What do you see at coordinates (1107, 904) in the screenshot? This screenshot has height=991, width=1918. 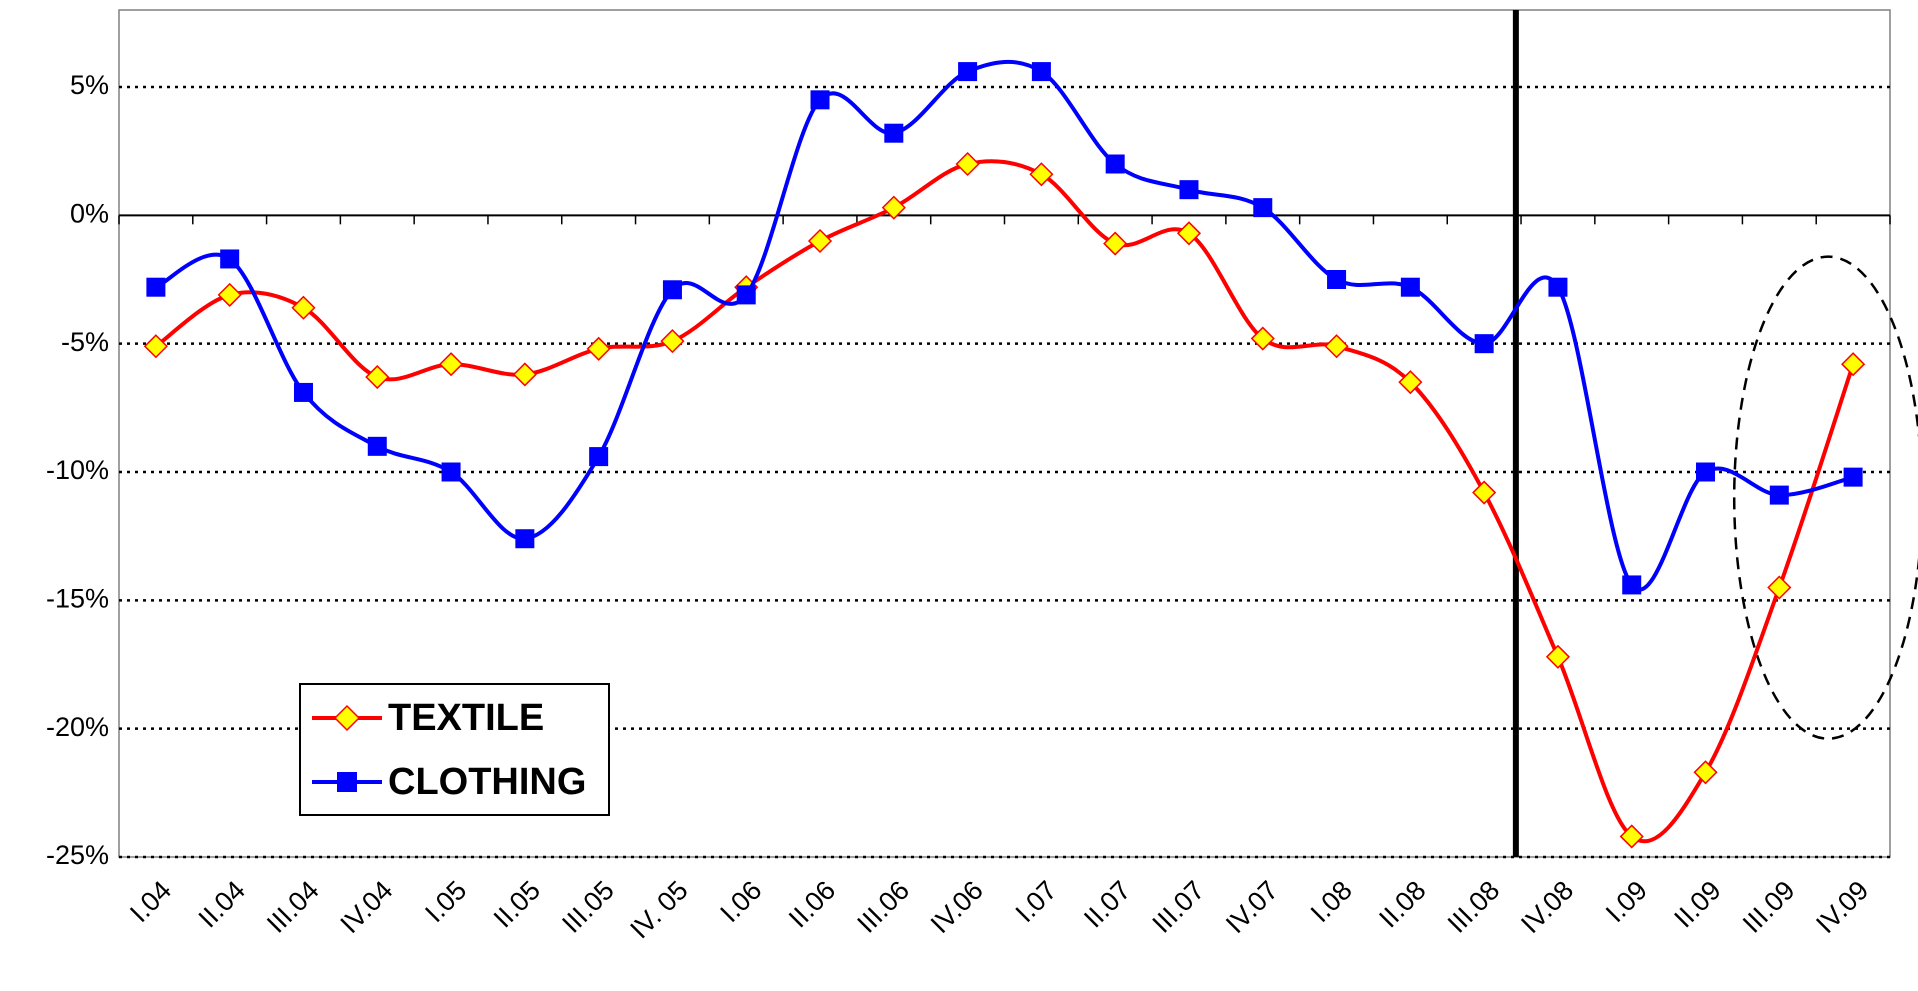 I see `x-tick-label: II.07` at bounding box center [1107, 904].